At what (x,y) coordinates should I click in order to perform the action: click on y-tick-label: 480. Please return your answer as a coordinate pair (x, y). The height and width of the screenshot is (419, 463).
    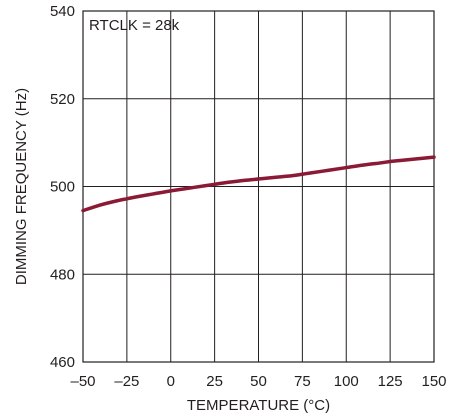
    Looking at the image, I should click on (62, 274).